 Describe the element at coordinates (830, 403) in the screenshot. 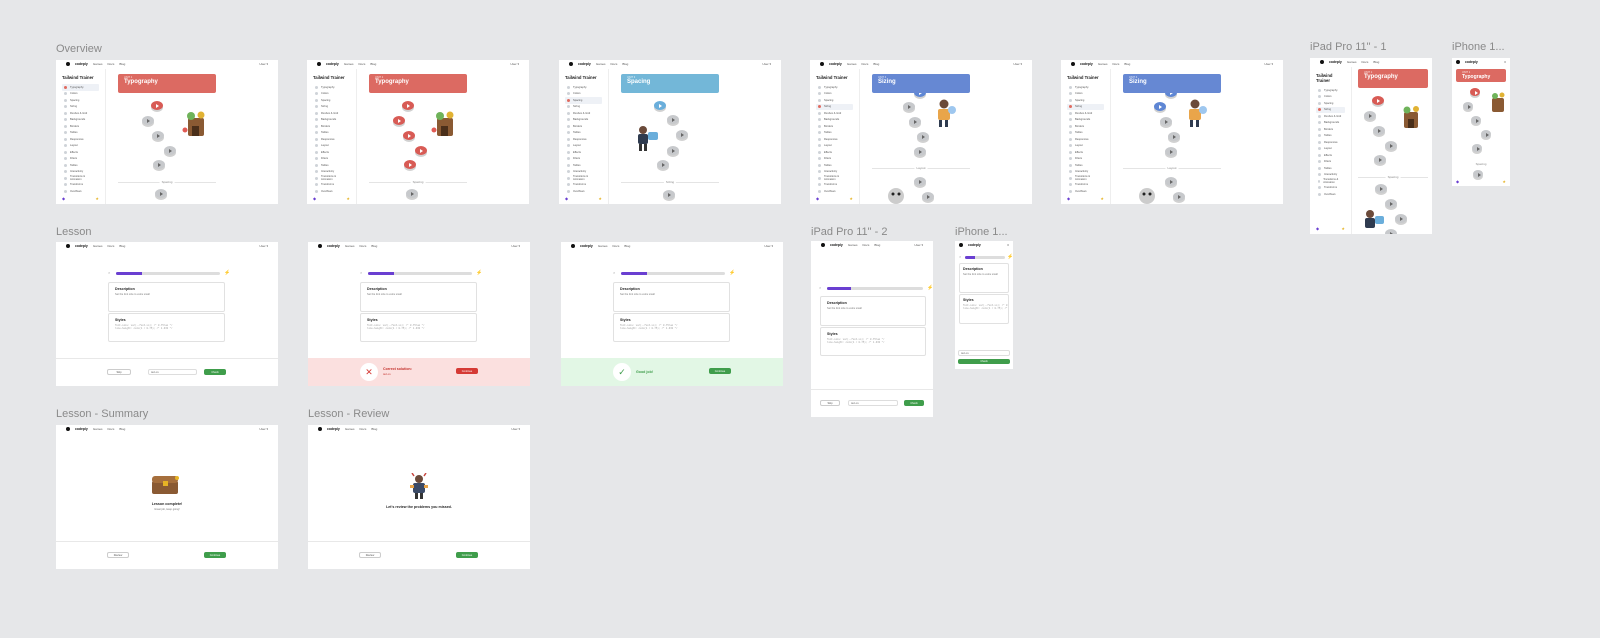

I see `skip-button: Skip` at that location.